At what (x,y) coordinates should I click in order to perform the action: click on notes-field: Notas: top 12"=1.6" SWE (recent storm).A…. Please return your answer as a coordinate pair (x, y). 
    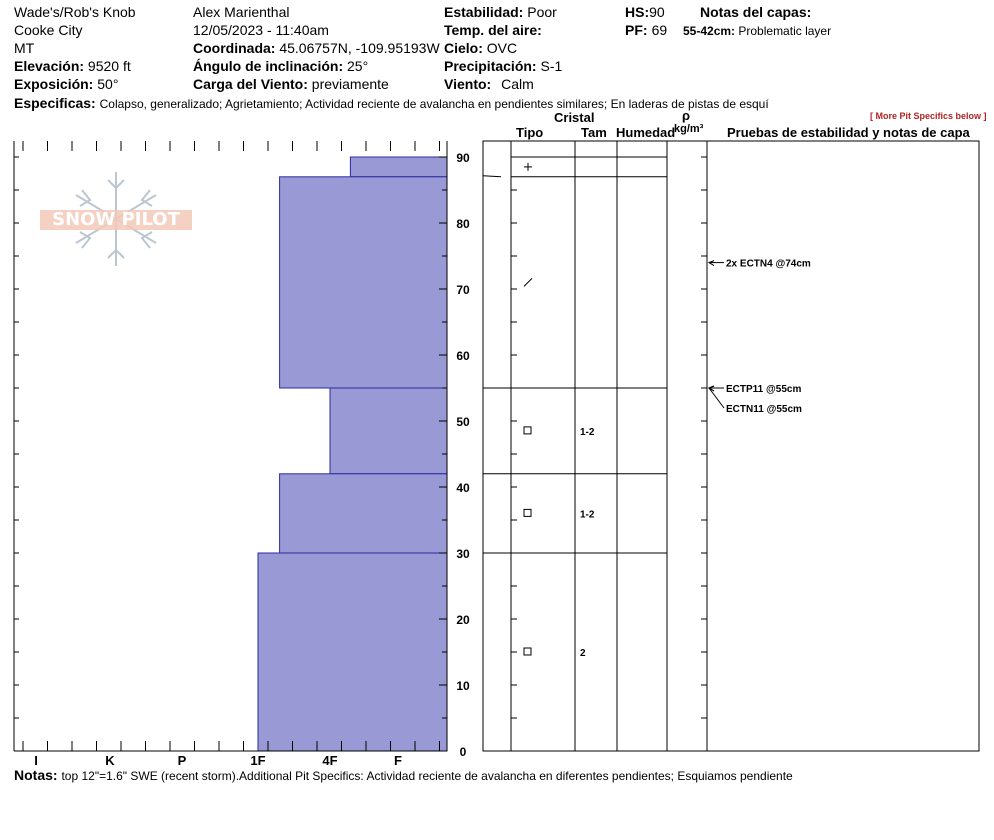
    Looking at the image, I should click on (403, 775).